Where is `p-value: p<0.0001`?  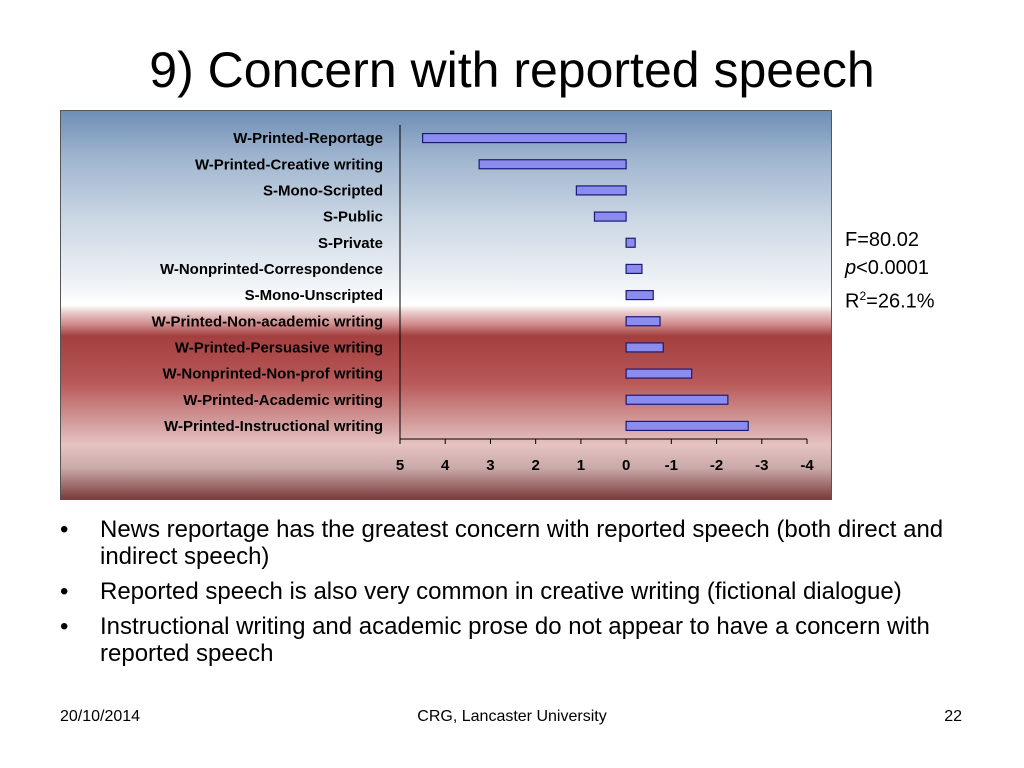 p-value: p<0.0001 is located at coordinates (890, 268).